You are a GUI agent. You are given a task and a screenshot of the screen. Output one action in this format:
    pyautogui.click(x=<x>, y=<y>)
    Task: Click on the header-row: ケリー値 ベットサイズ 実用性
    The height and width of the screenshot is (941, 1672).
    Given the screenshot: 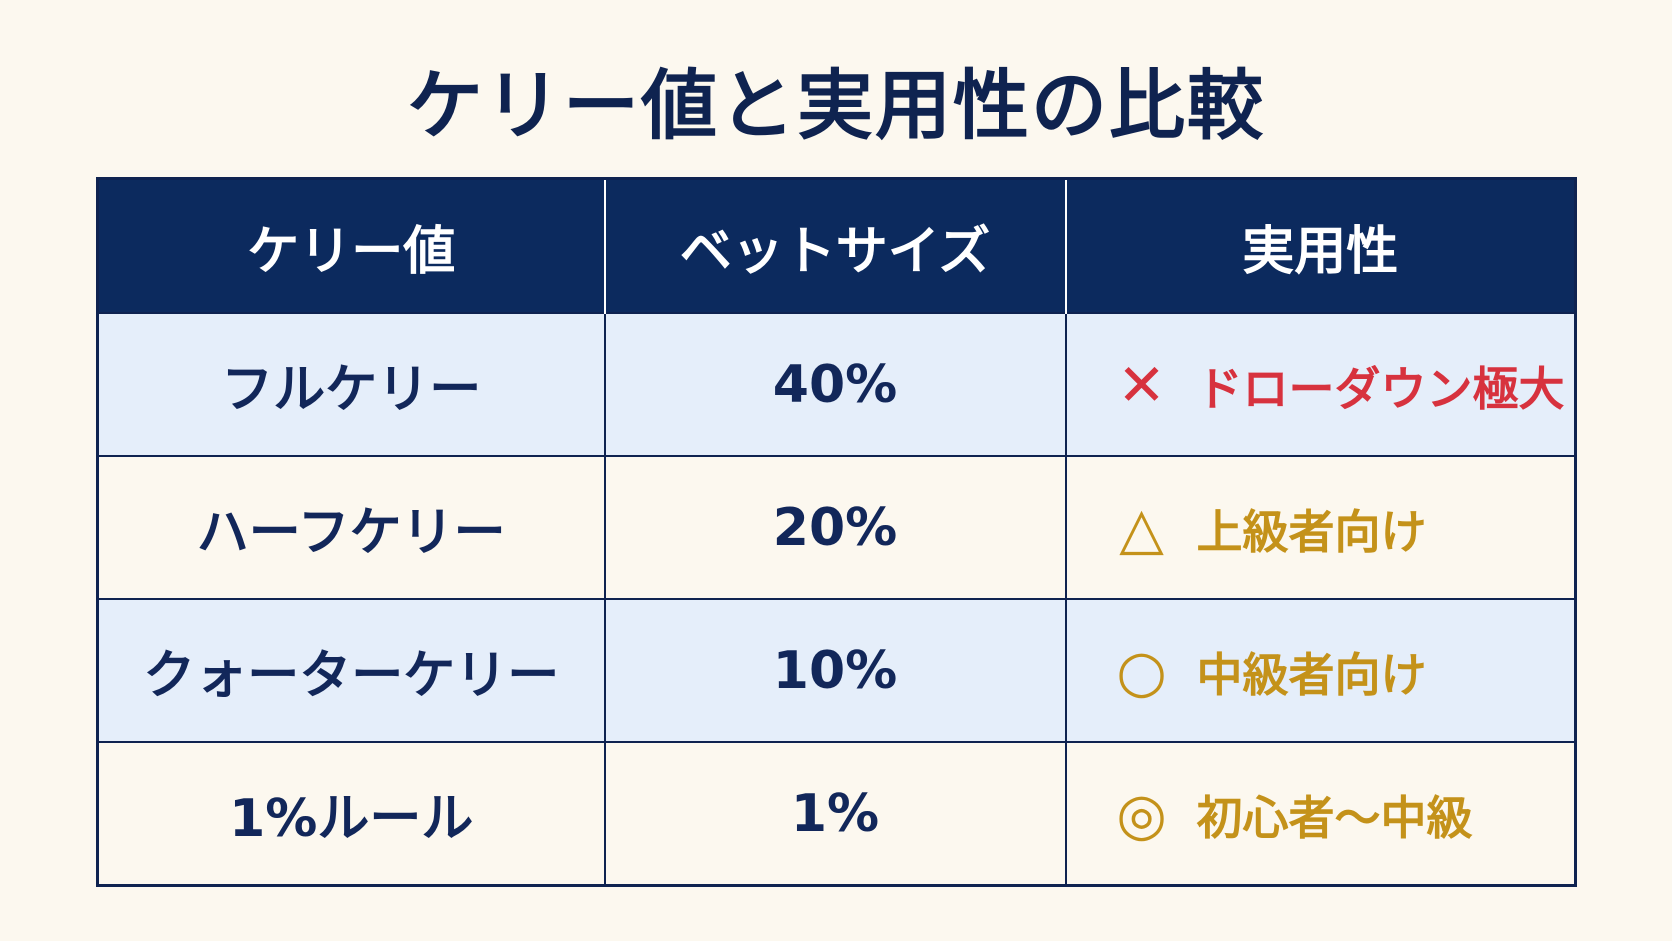 What is the action you would take?
    pyautogui.click(x=836, y=245)
    